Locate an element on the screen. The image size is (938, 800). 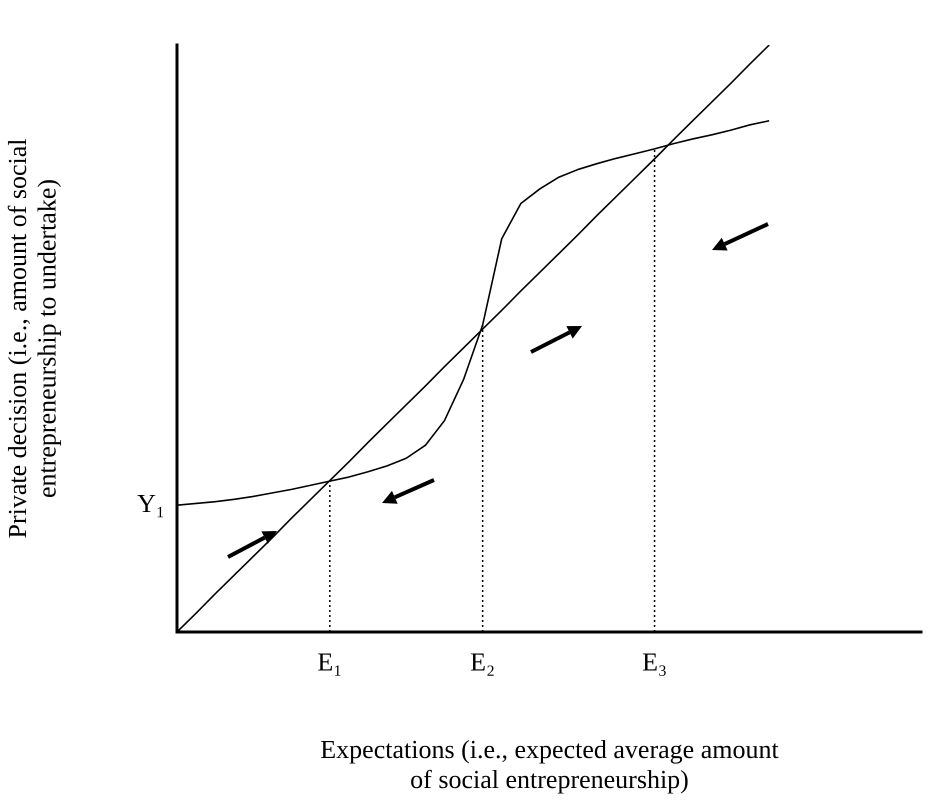
x-tick-label: E₂ is located at coordinates (483, 661).